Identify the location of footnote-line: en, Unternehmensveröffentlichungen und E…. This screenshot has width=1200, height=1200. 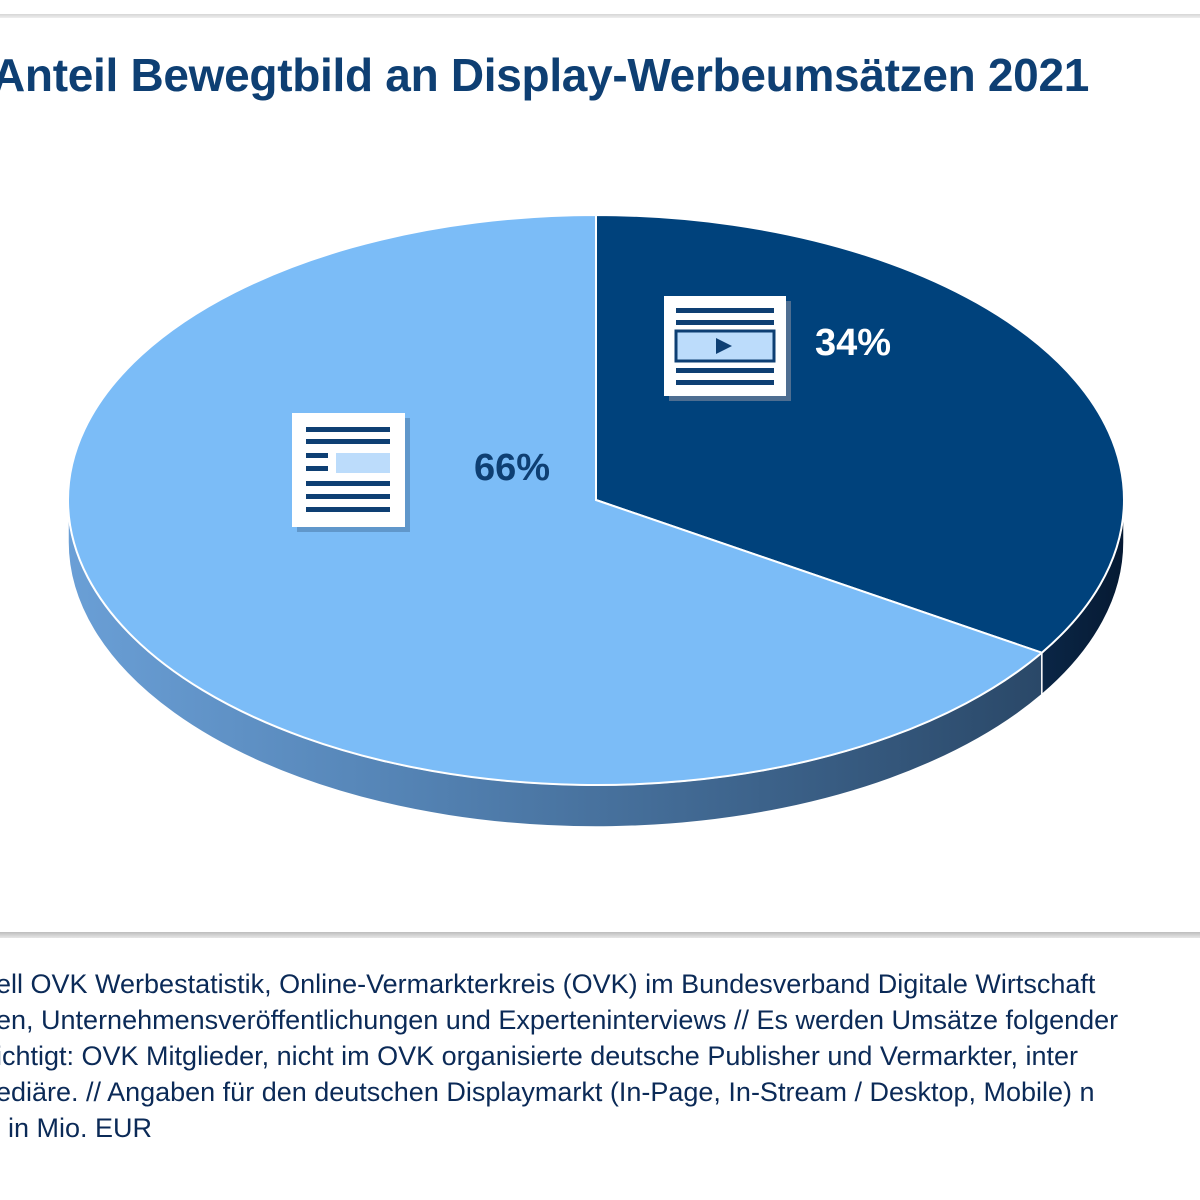
(559, 1020).